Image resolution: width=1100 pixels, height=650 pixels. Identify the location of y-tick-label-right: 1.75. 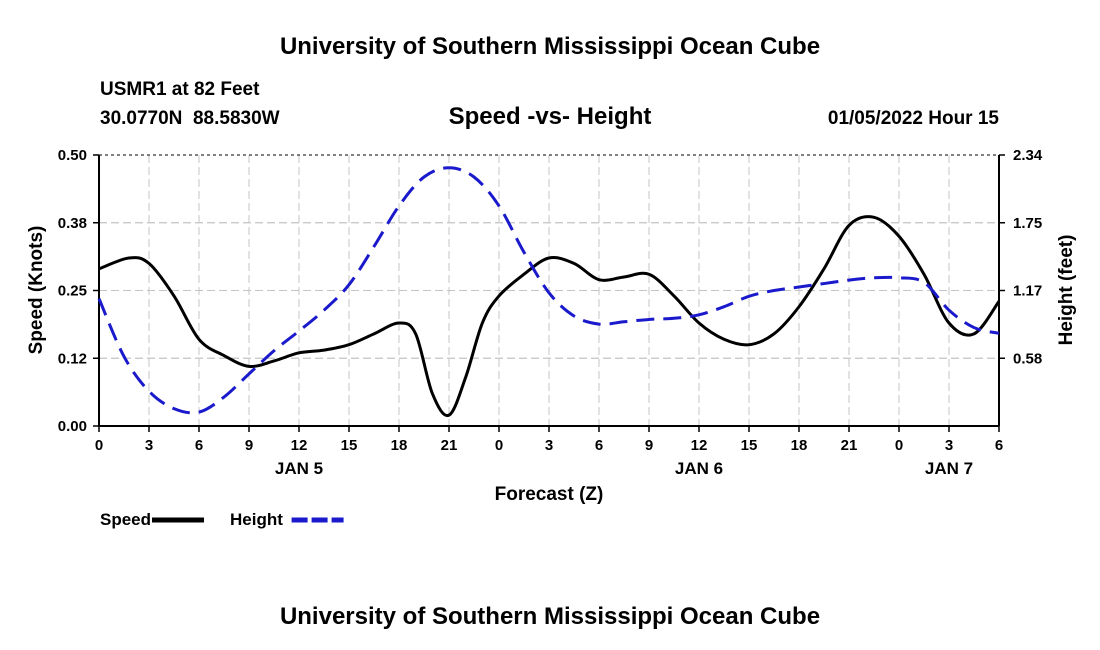
(1027, 223).